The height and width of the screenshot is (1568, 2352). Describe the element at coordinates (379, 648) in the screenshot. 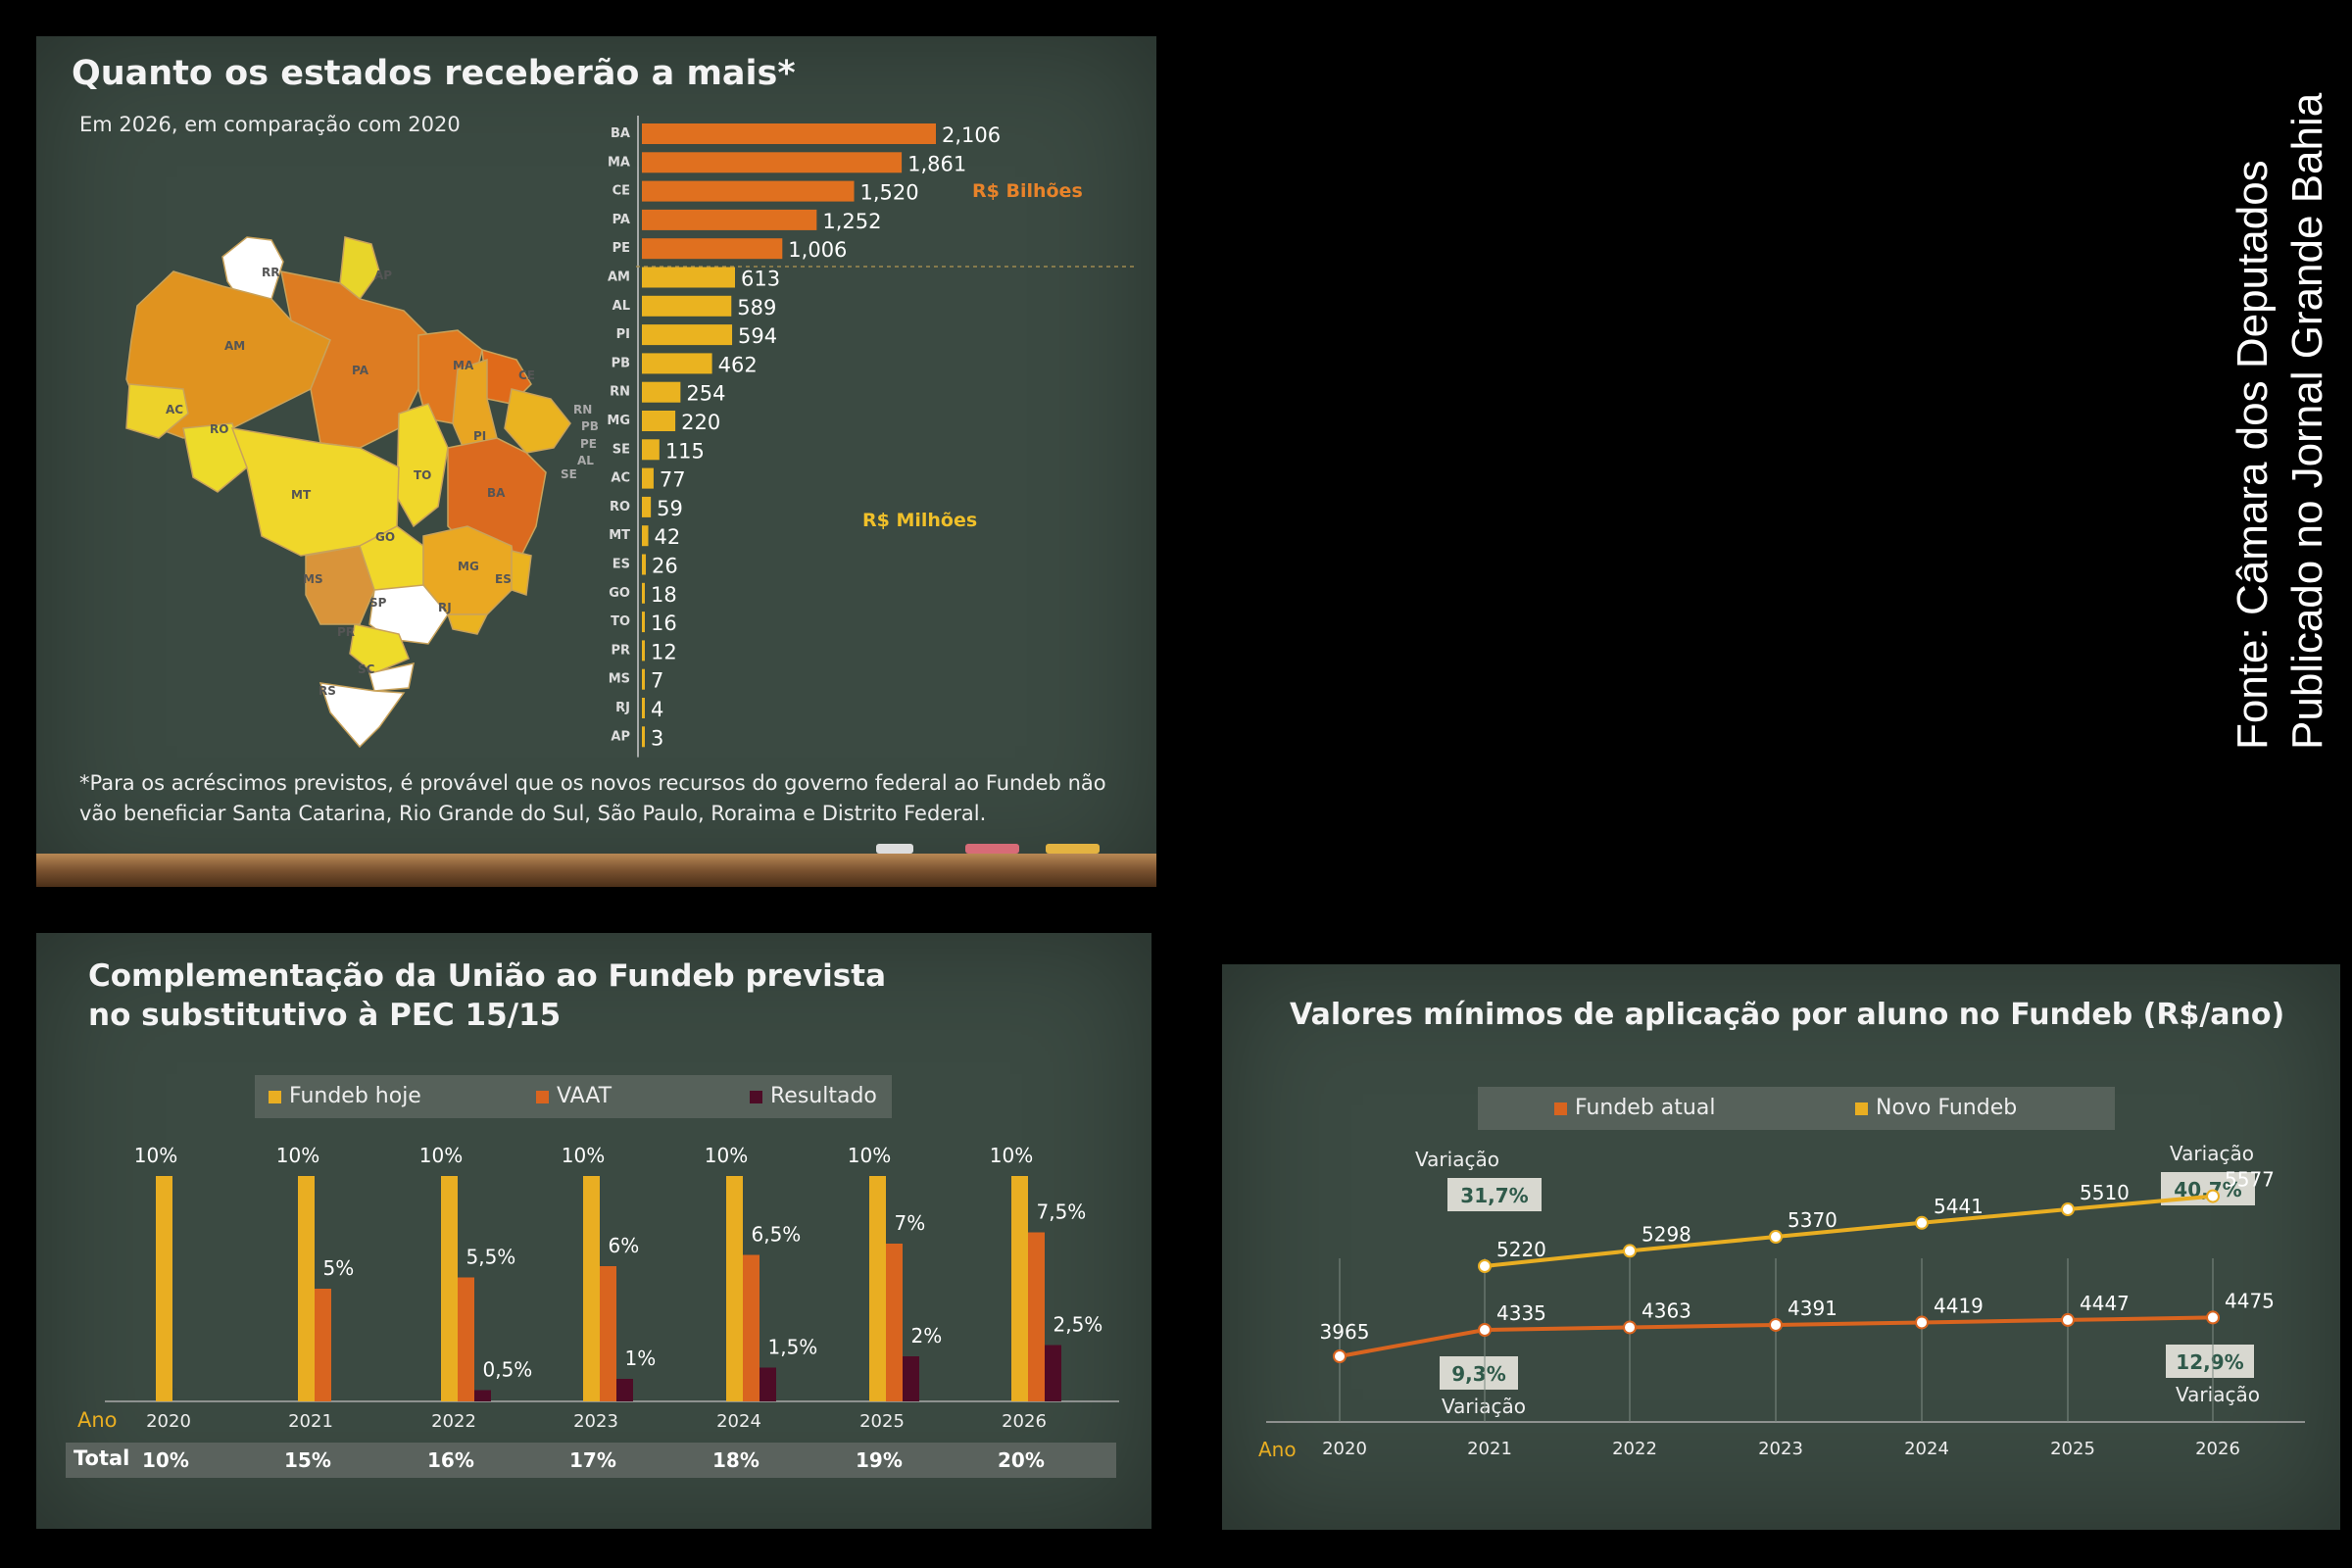

I see `region-pr` at that location.